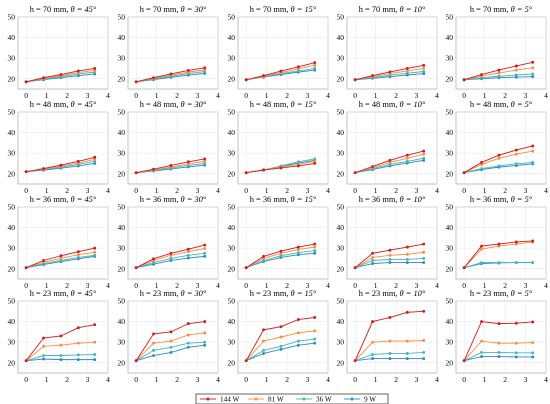  Describe the element at coordinates (497, 242) in the screenshot. I see `subplot-3-5: h = 36 mm, θ = 5° 20 30 40 50 0 1 2 3 4` at that location.